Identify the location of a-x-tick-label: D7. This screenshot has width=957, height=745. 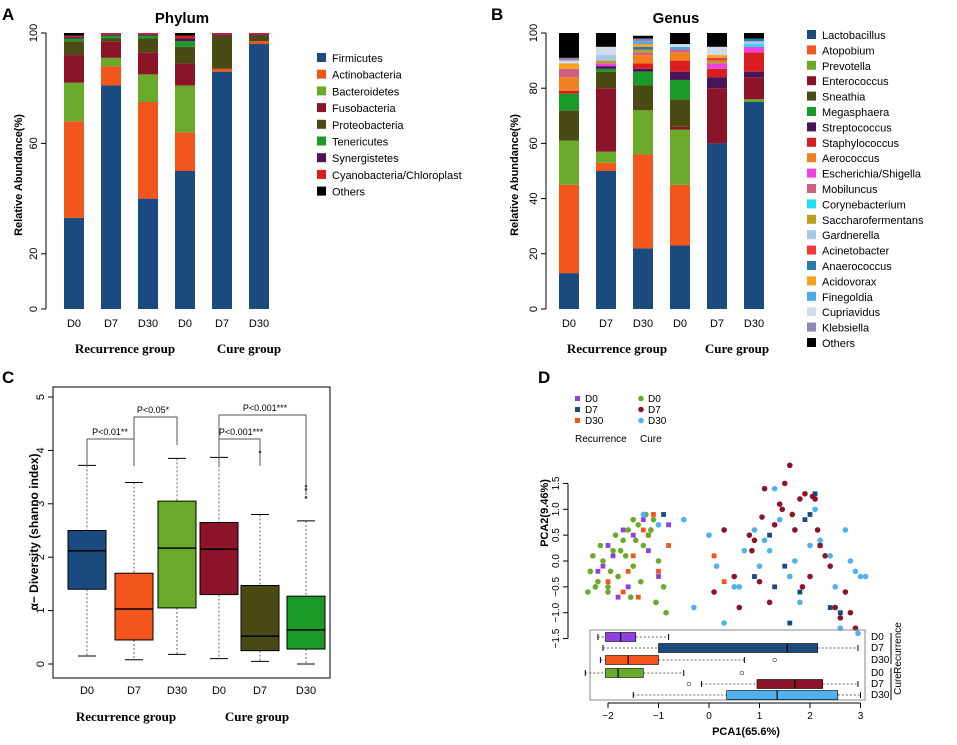
(111, 324).